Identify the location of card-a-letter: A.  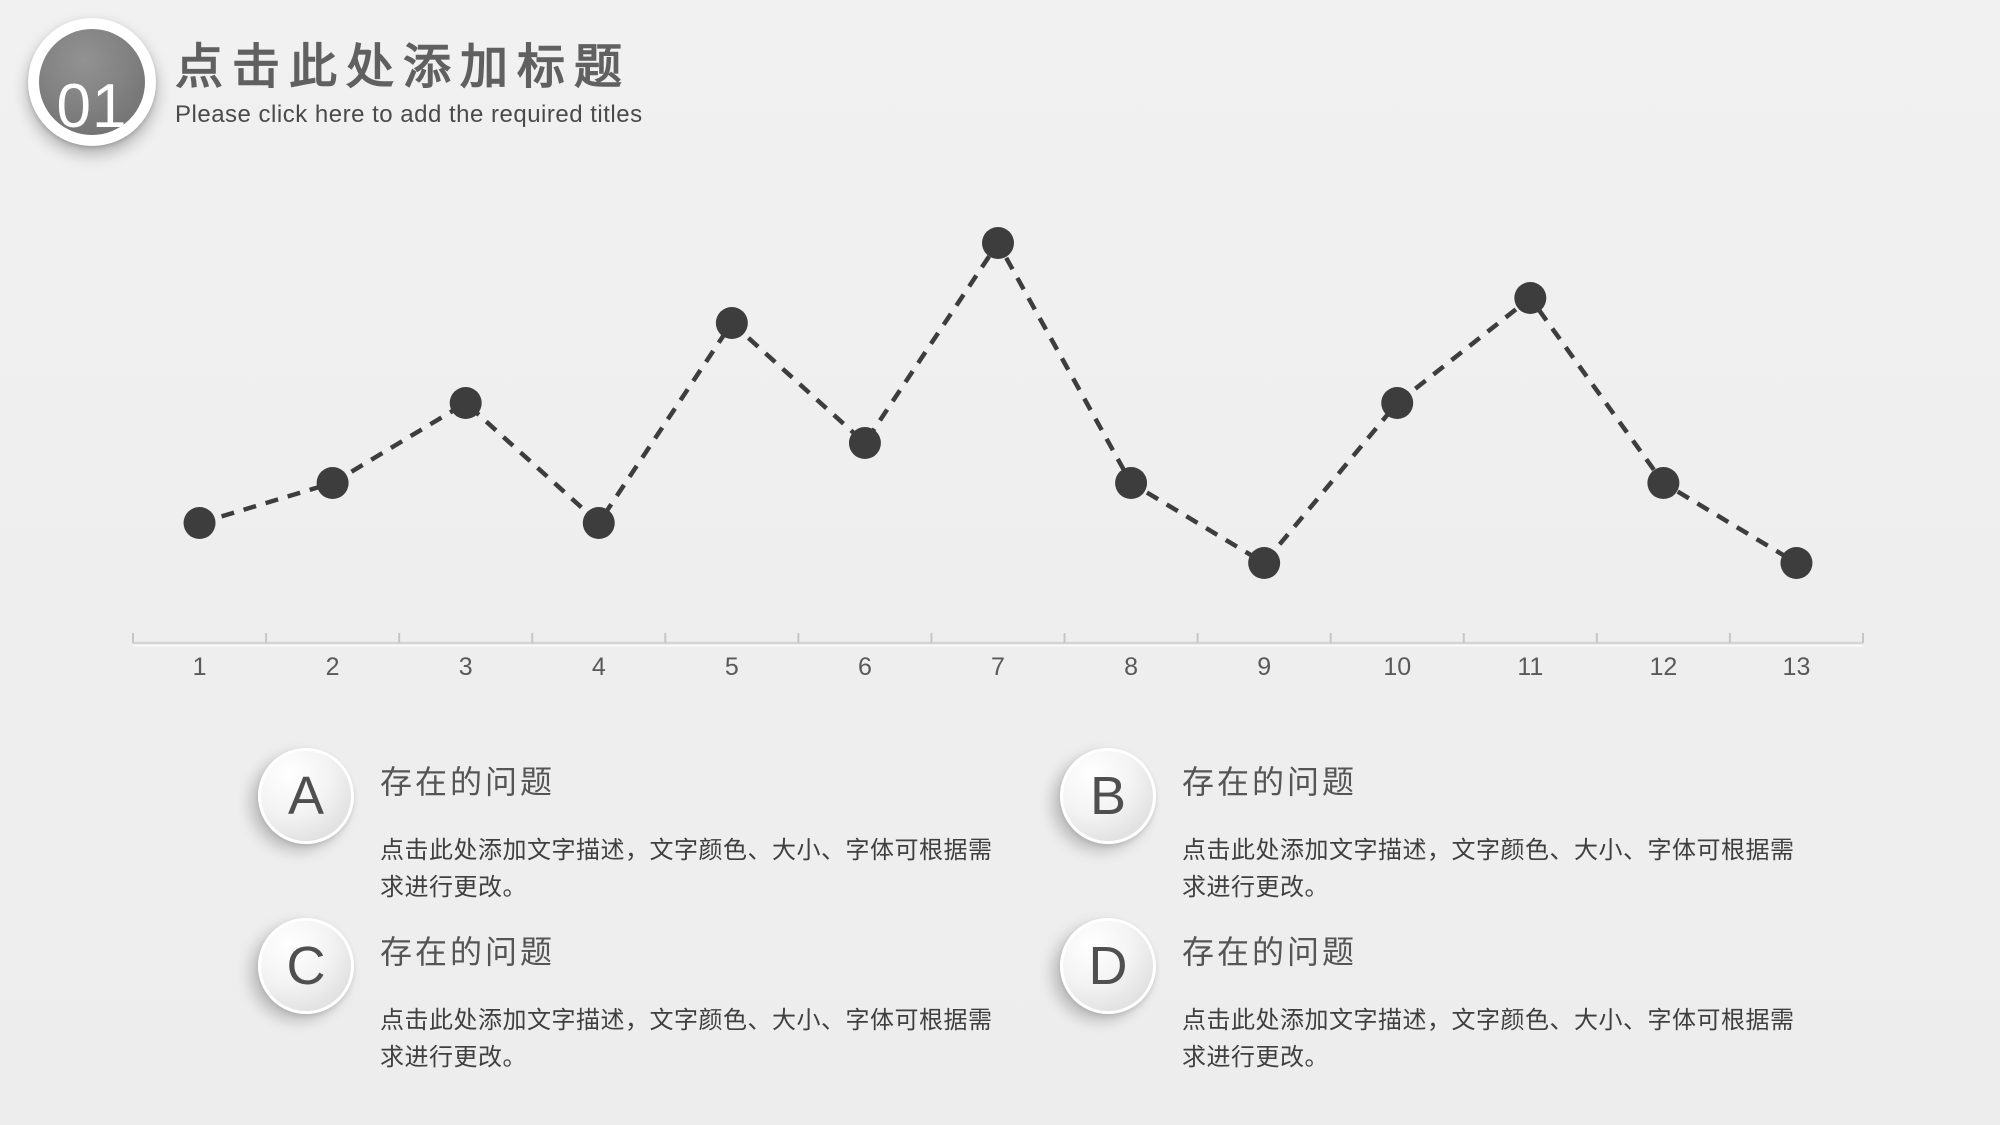
(306, 796).